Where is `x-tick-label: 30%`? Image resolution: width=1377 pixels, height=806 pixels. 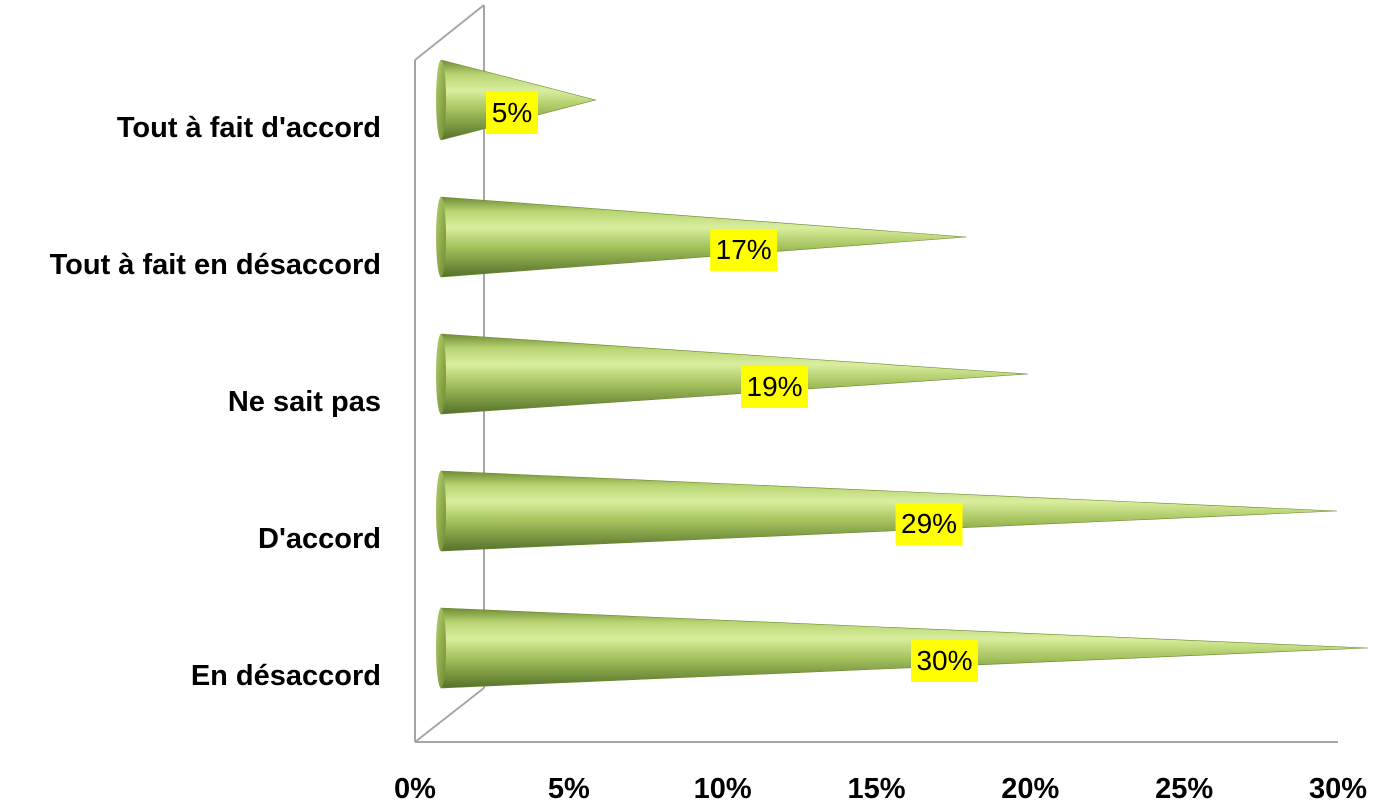 x-tick-label: 30% is located at coordinates (1338, 789).